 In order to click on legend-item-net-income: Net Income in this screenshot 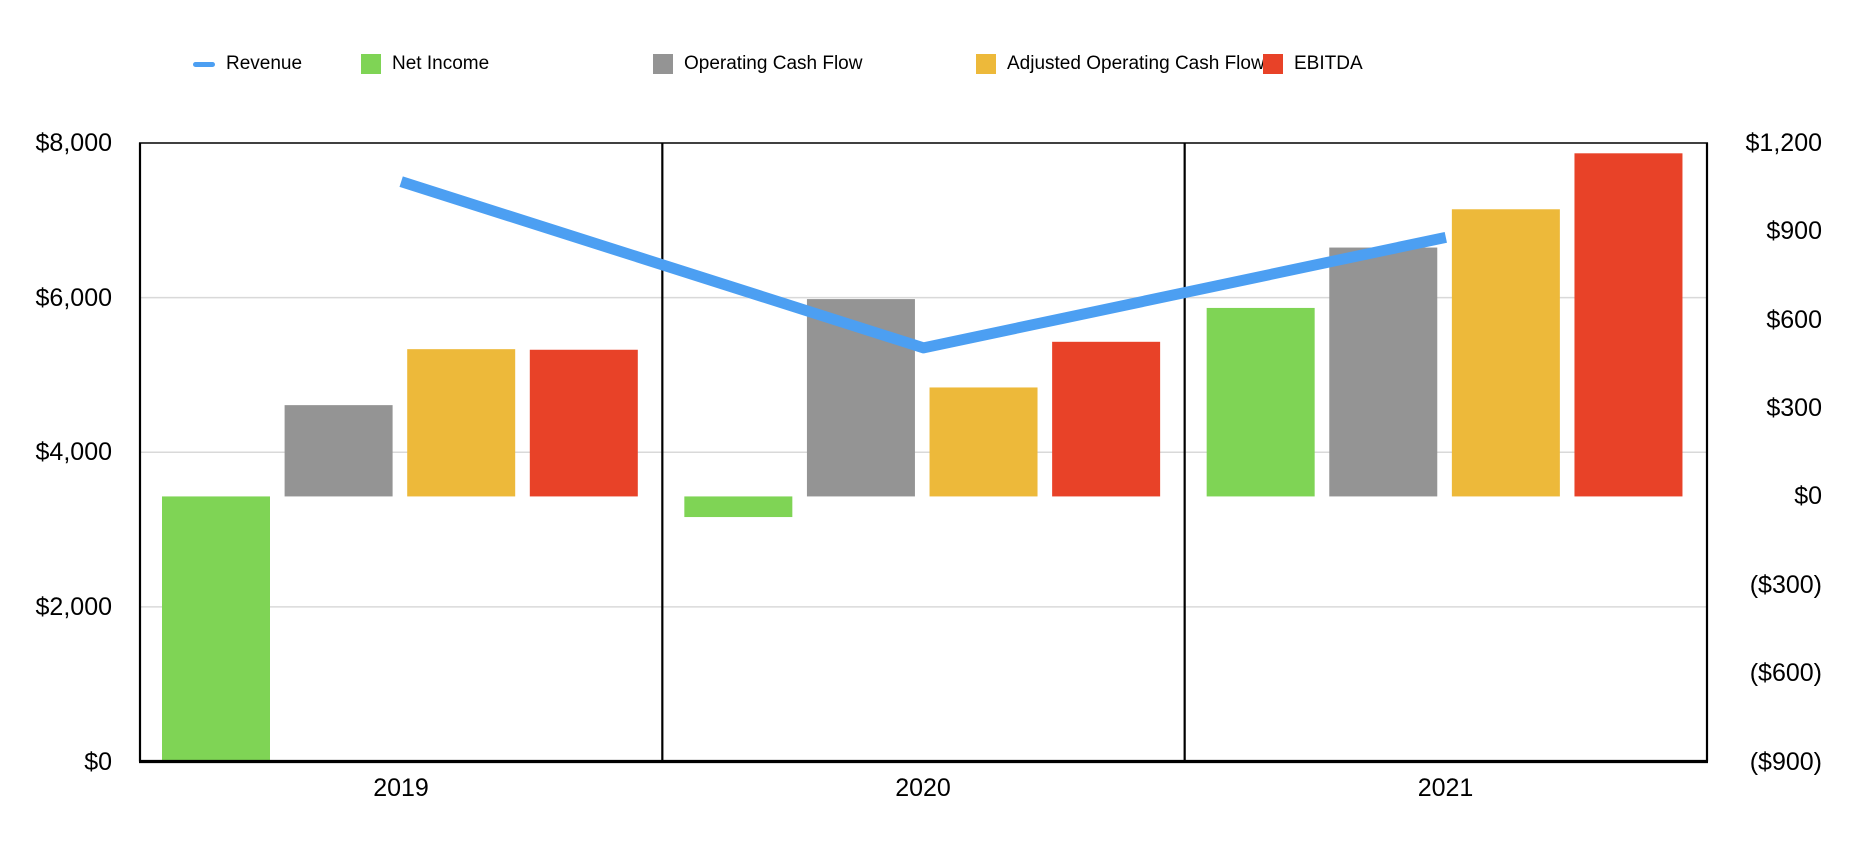, I will do `click(425, 64)`.